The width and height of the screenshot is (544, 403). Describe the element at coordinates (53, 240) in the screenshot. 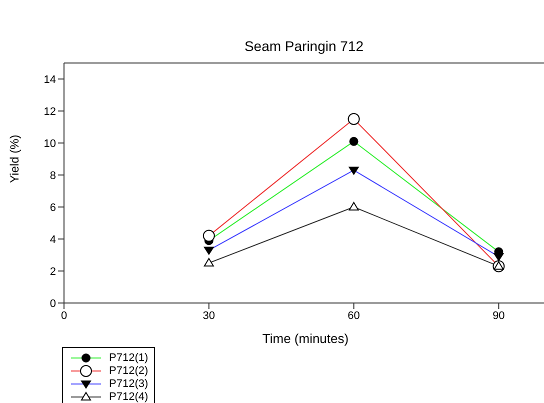

I see `y-tick-label: 4` at that location.